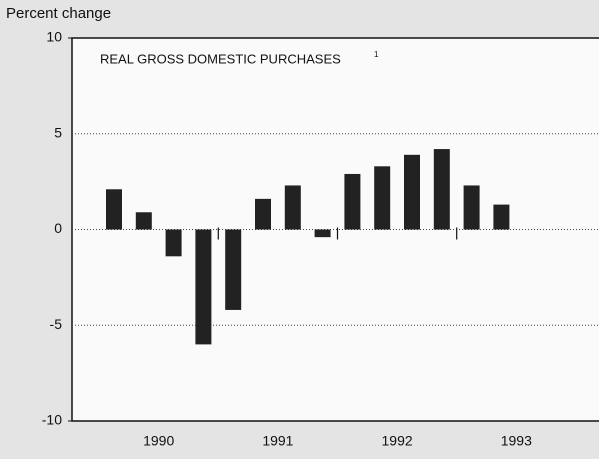 The width and height of the screenshot is (599, 459). Describe the element at coordinates (220, 58) in the screenshot. I see `chart-title: REAL GROSS DOMESTIC PURCHASES` at that location.